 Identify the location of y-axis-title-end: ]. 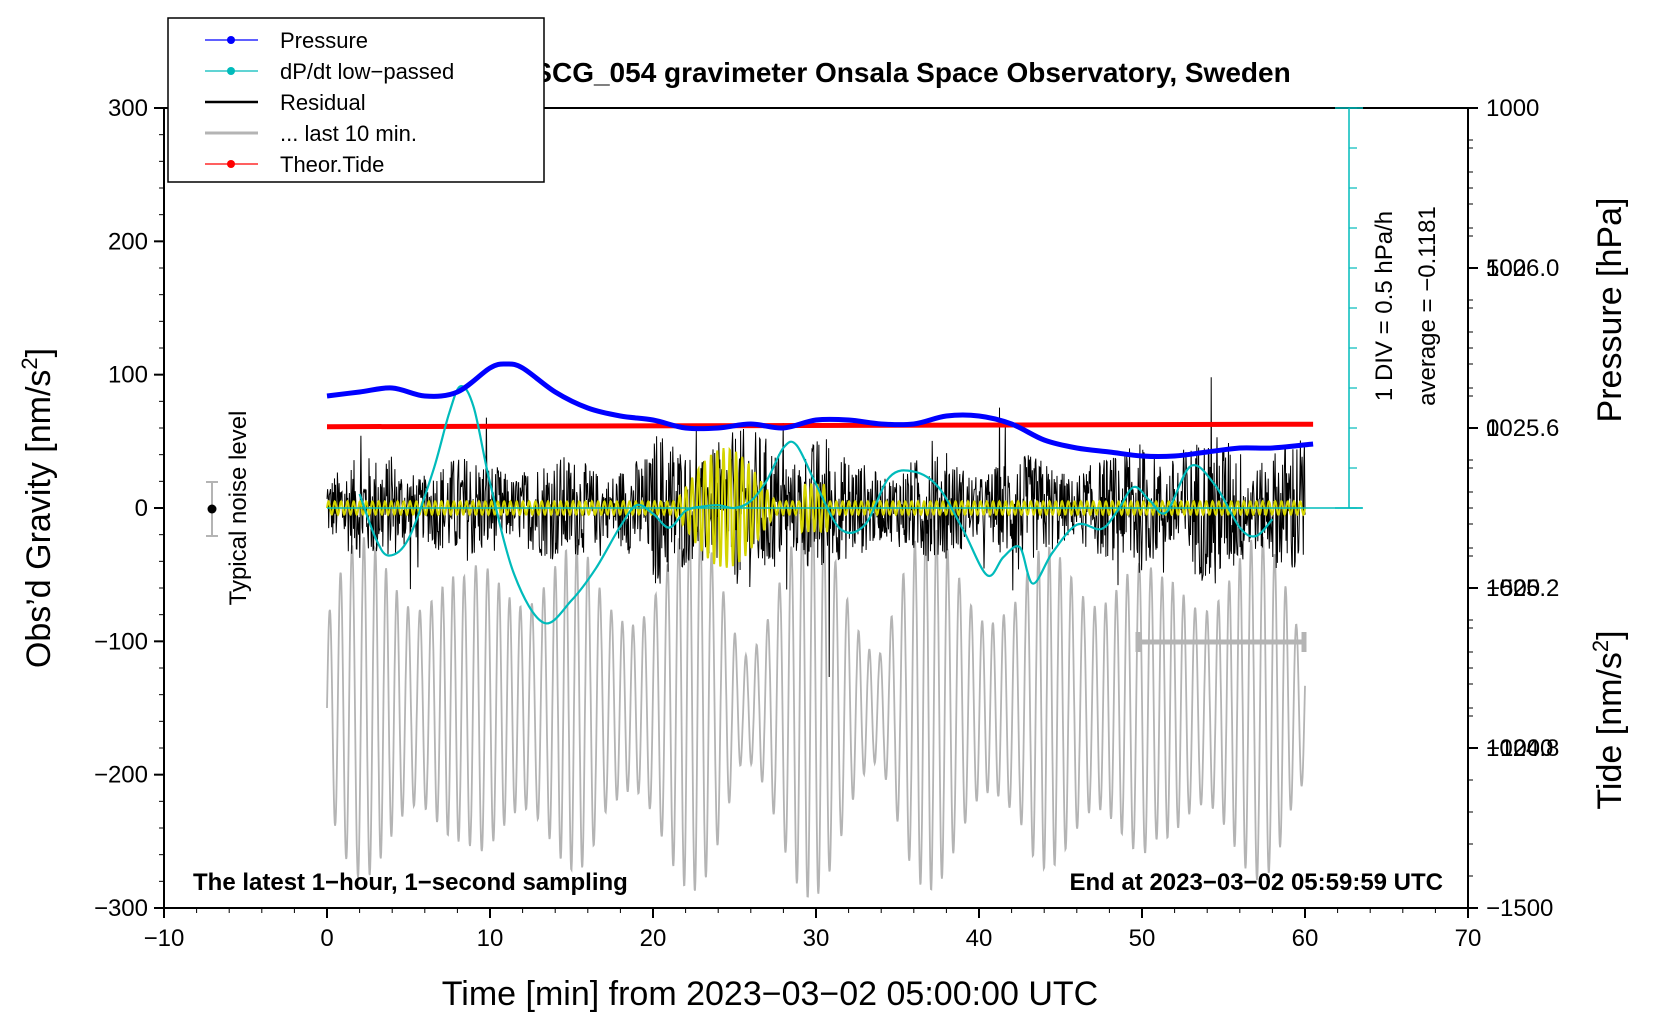
(39, 352).